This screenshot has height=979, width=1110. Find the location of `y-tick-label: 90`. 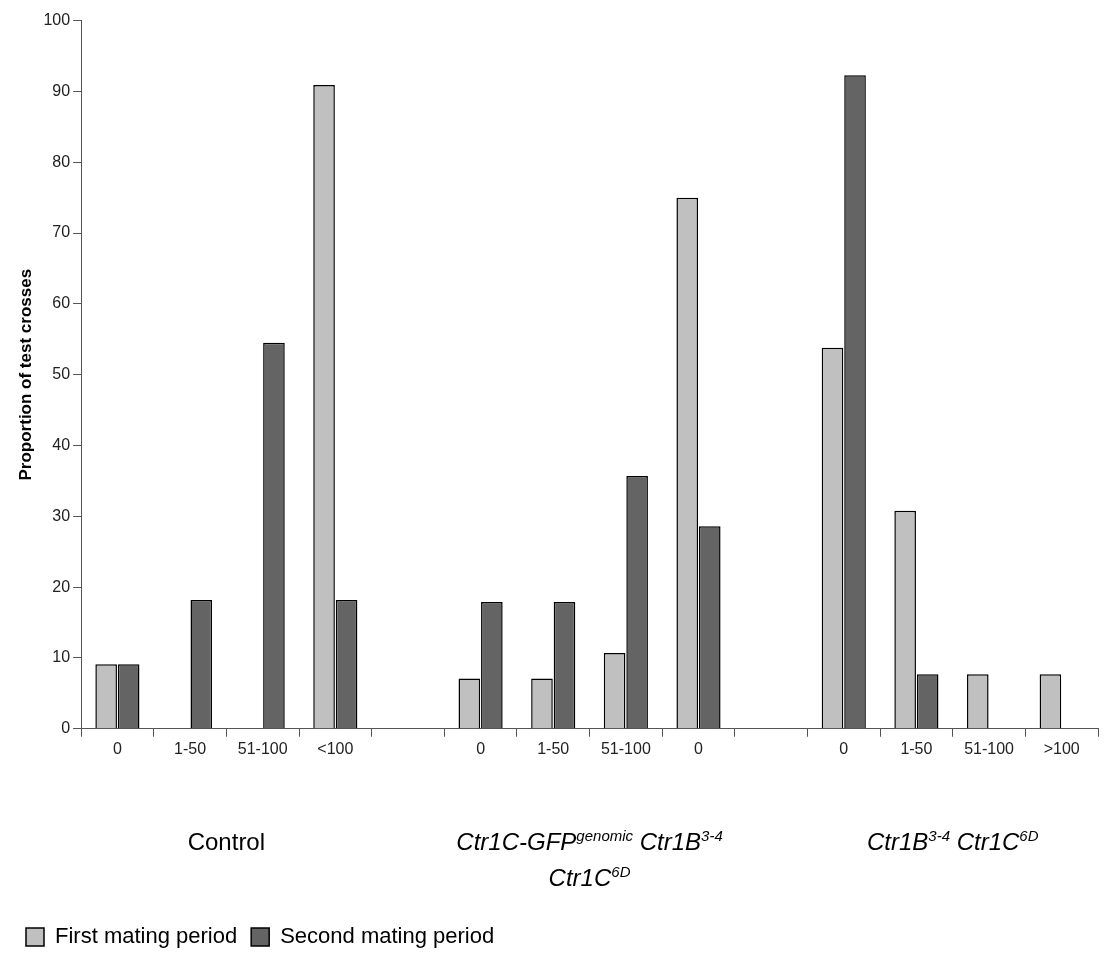

y-tick-label: 90 is located at coordinates (61, 90).